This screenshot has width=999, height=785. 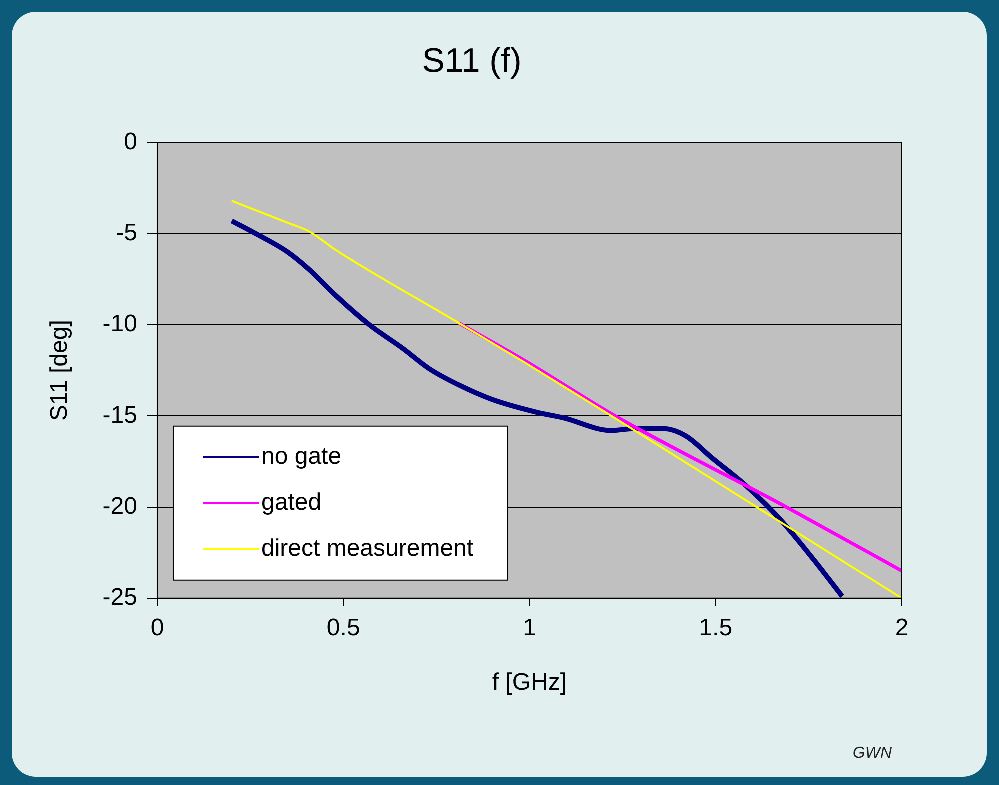 What do you see at coordinates (902, 628) in the screenshot?
I see `x-tick-label: 2` at bounding box center [902, 628].